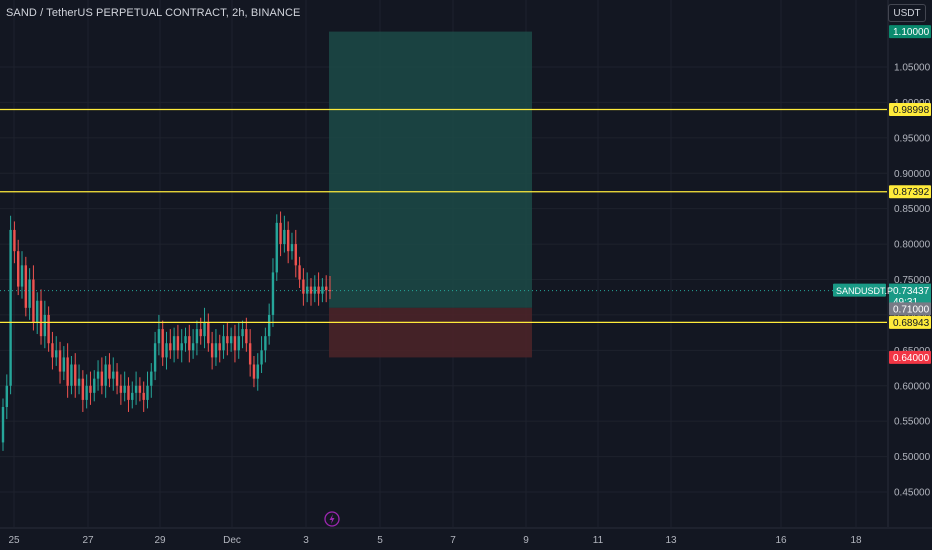 The height and width of the screenshot is (550, 932). I want to click on y-tick-label: 0.90000, so click(912, 174).